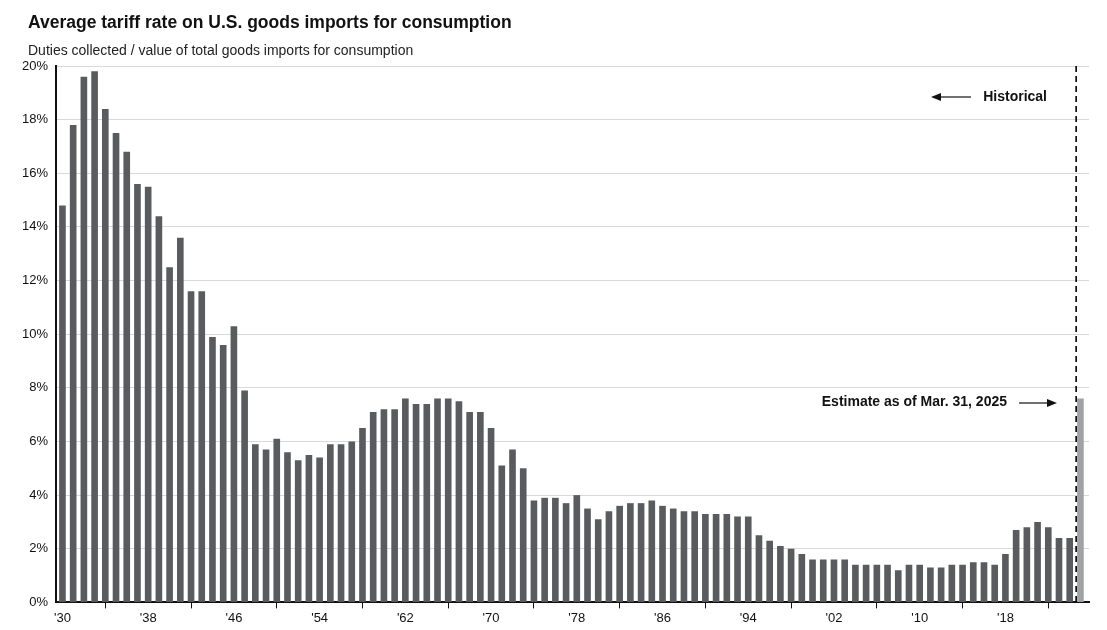 The width and height of the screenshot is (1107, 630). Describe the element at coordinates (148, 617) in the screenshot. I see `x-tick-label: '38` at that location.